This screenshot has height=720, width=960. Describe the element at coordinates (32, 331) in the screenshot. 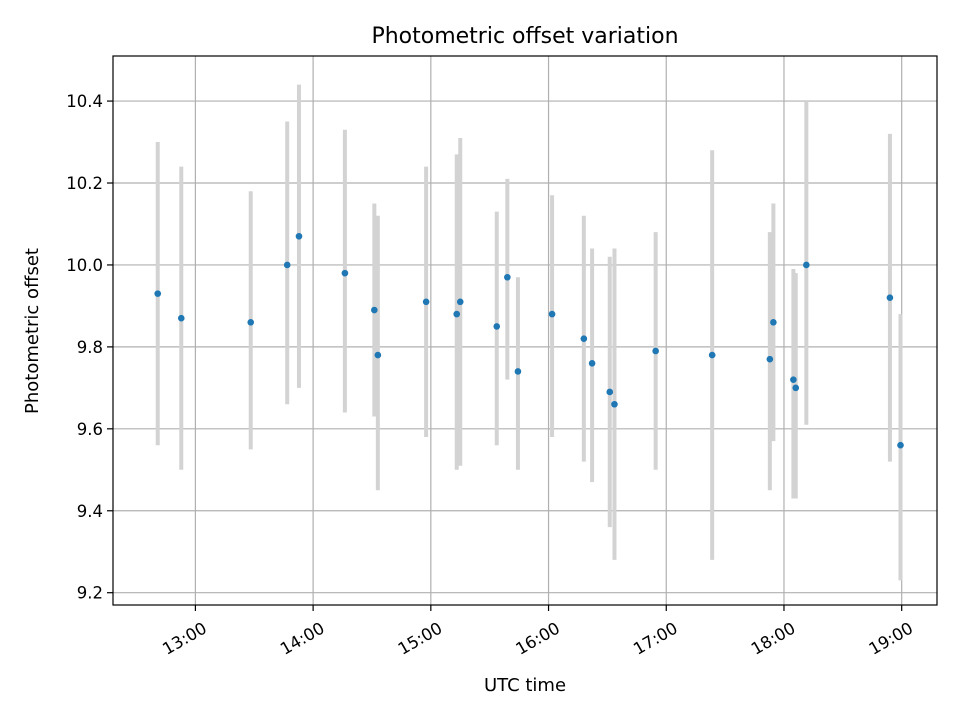

I see `y-axis-label: Photometric offset` at that location.